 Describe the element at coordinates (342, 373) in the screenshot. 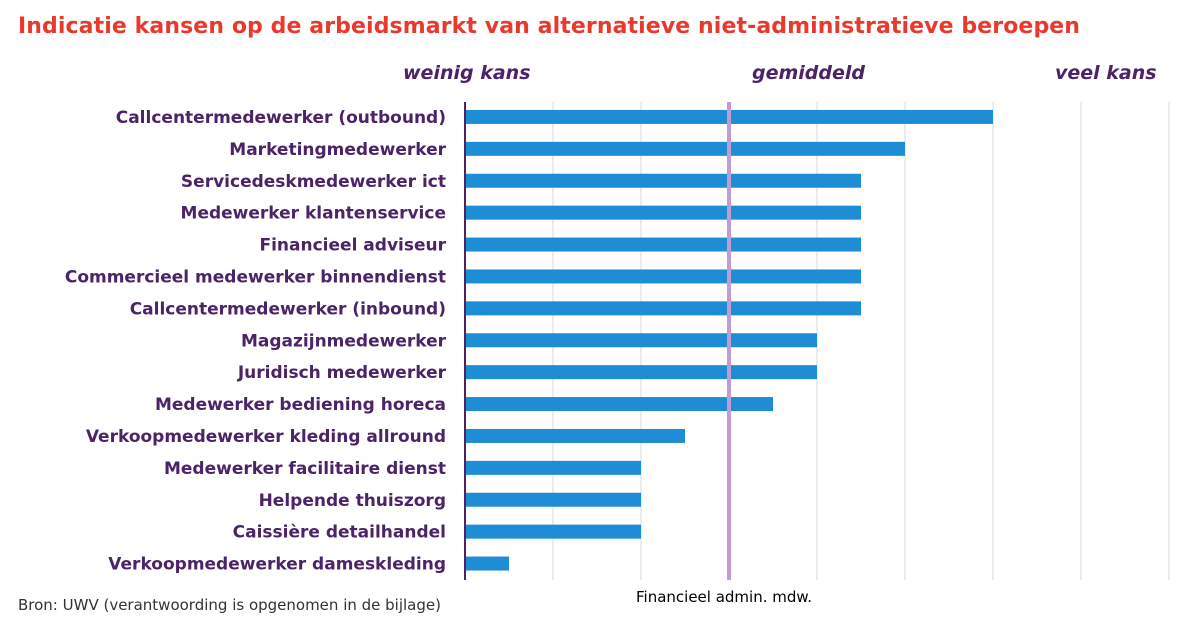

I see `category-label: Juridisch medewerker` at that location.